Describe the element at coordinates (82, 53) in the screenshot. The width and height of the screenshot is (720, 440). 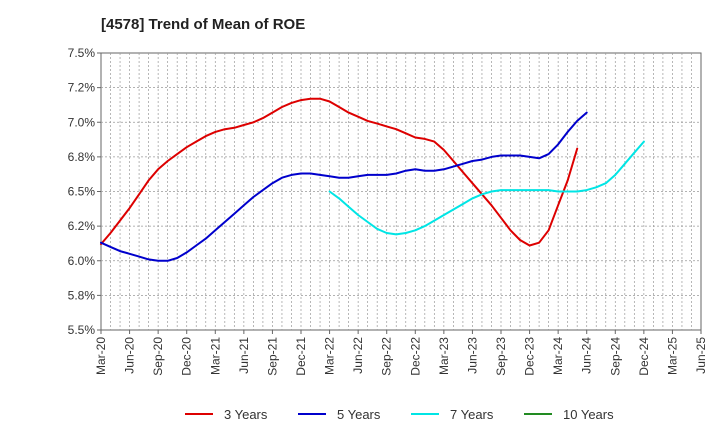
I see `y-tick-label: 7.5%` at that location.